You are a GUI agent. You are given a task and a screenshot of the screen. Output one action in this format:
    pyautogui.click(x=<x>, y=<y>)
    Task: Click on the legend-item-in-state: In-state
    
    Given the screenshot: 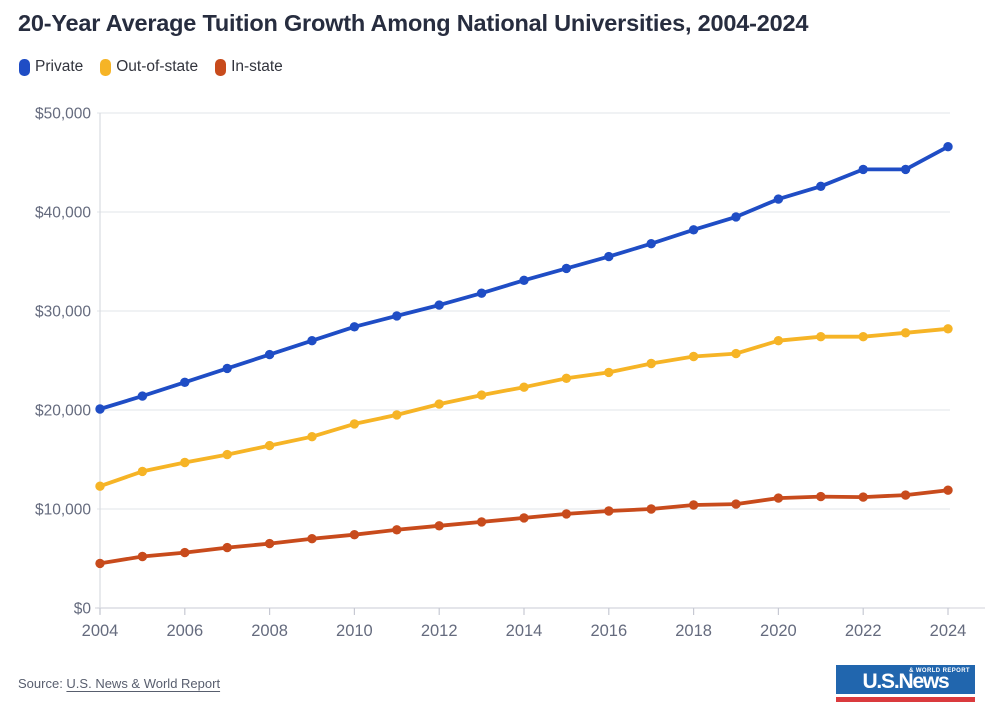 What is the action you would take?
    pyautogui.click(x=249, y=67)
    